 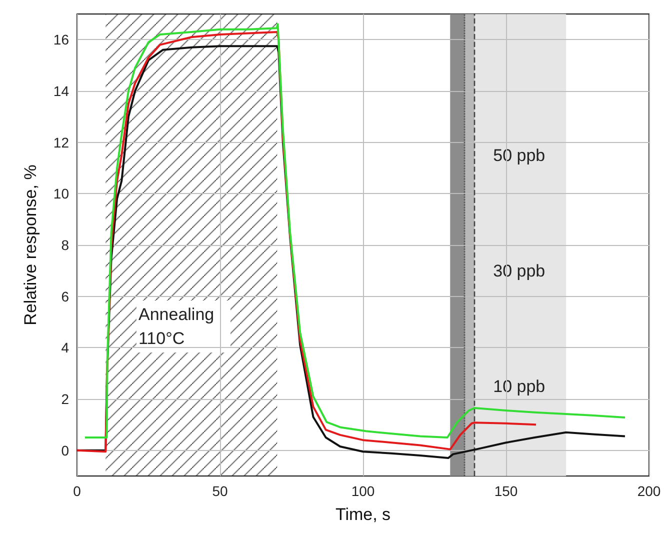 I want to click on y-tick-label: 16, so click(x=61, y=40).